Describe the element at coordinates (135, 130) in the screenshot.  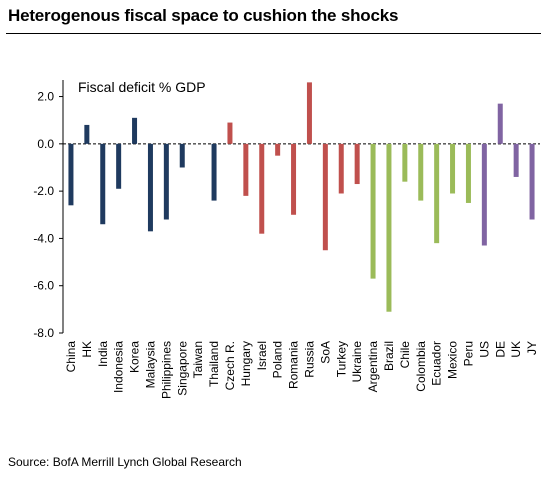
I see `bar-korea` at that location.